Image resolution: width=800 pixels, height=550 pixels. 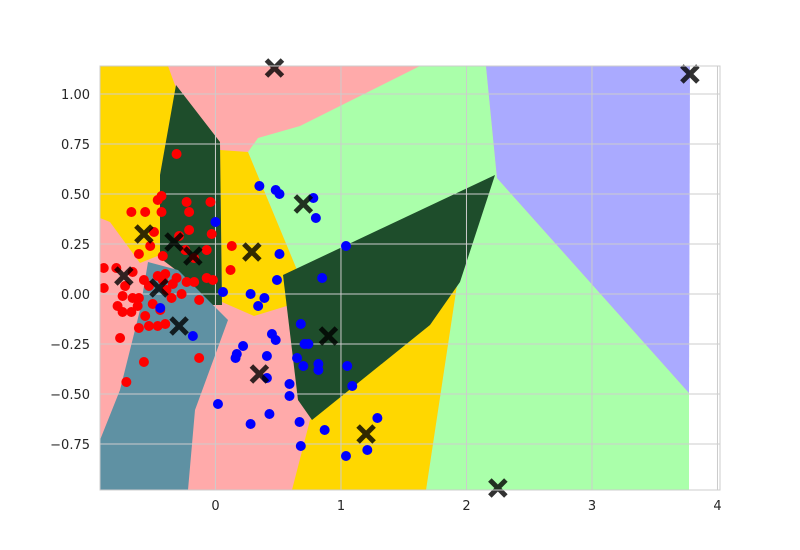 I want to click on region-blank-margin, so click(x=704, y=278).